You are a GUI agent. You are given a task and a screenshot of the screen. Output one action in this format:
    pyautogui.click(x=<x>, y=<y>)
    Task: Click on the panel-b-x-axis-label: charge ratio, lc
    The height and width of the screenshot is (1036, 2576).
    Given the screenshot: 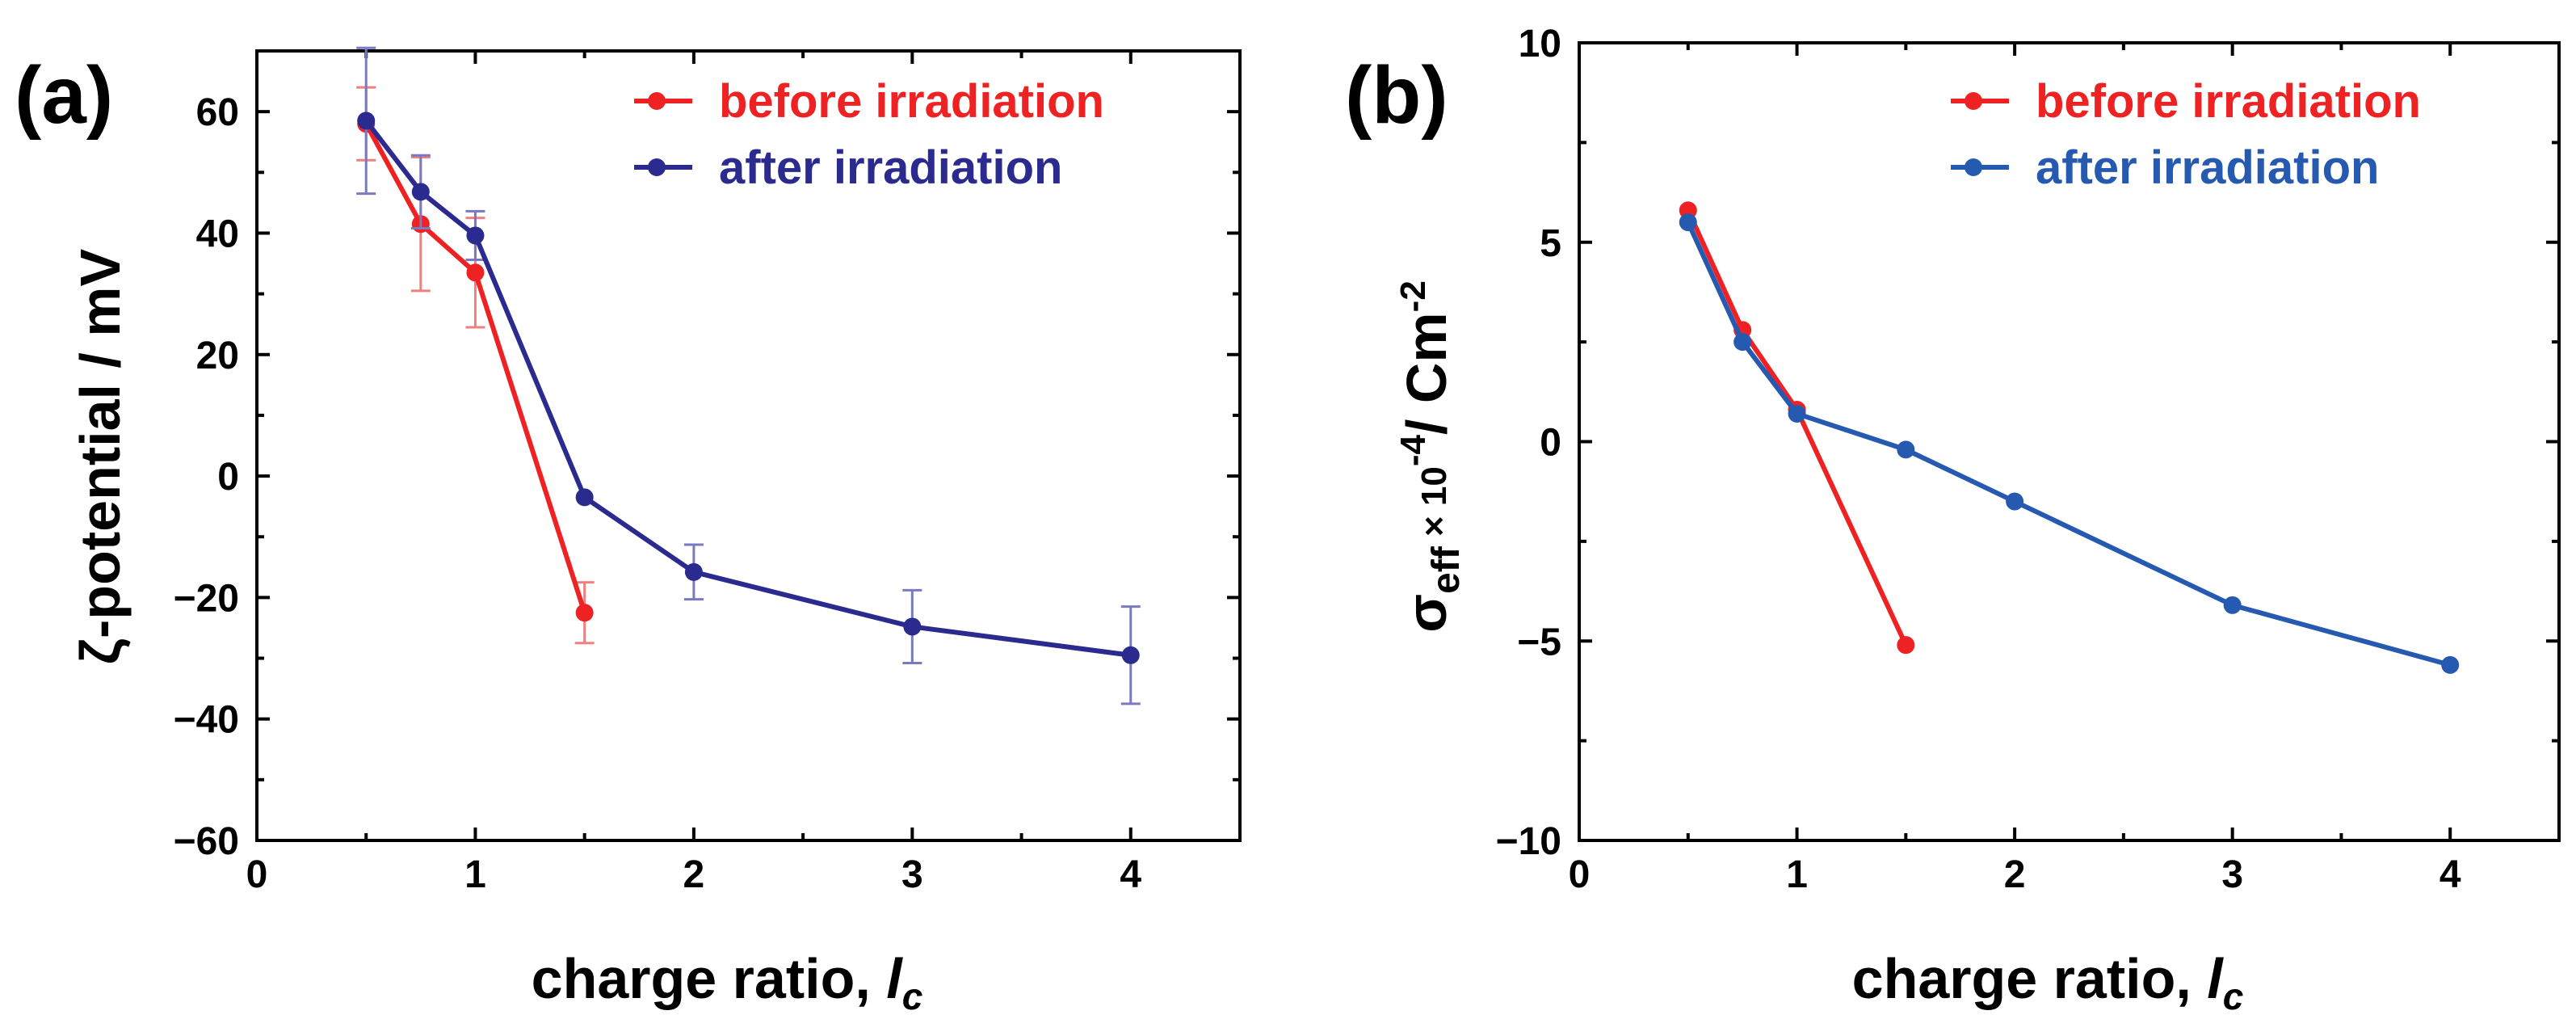 What is the action you would take?
    pyautogui.click(x=2048, y=982)
    